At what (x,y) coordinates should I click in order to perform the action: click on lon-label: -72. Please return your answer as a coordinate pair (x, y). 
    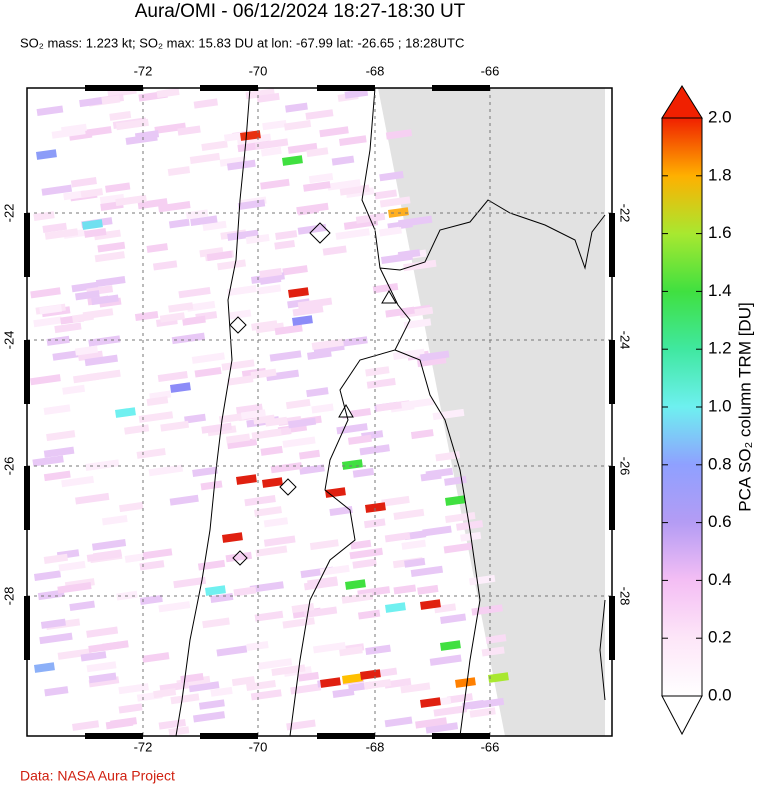
    Looking at the image, I should click on (143, 70).